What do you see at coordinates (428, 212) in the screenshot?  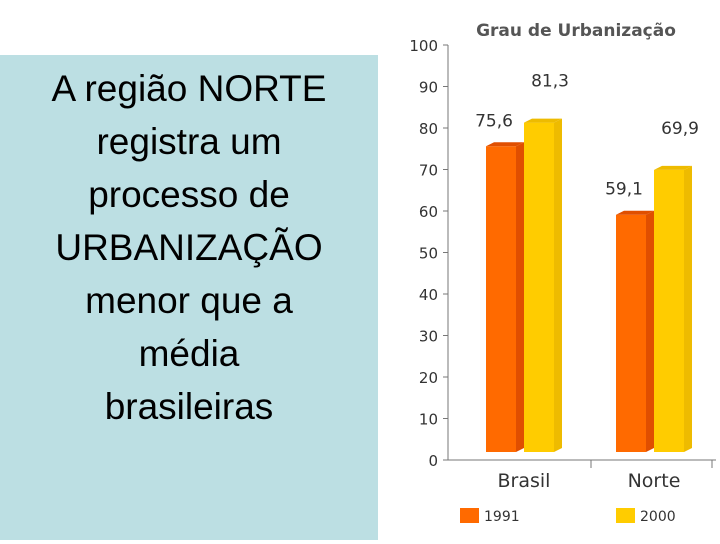 I see `y-tick-label: 60` at bounding box center [428, 212].